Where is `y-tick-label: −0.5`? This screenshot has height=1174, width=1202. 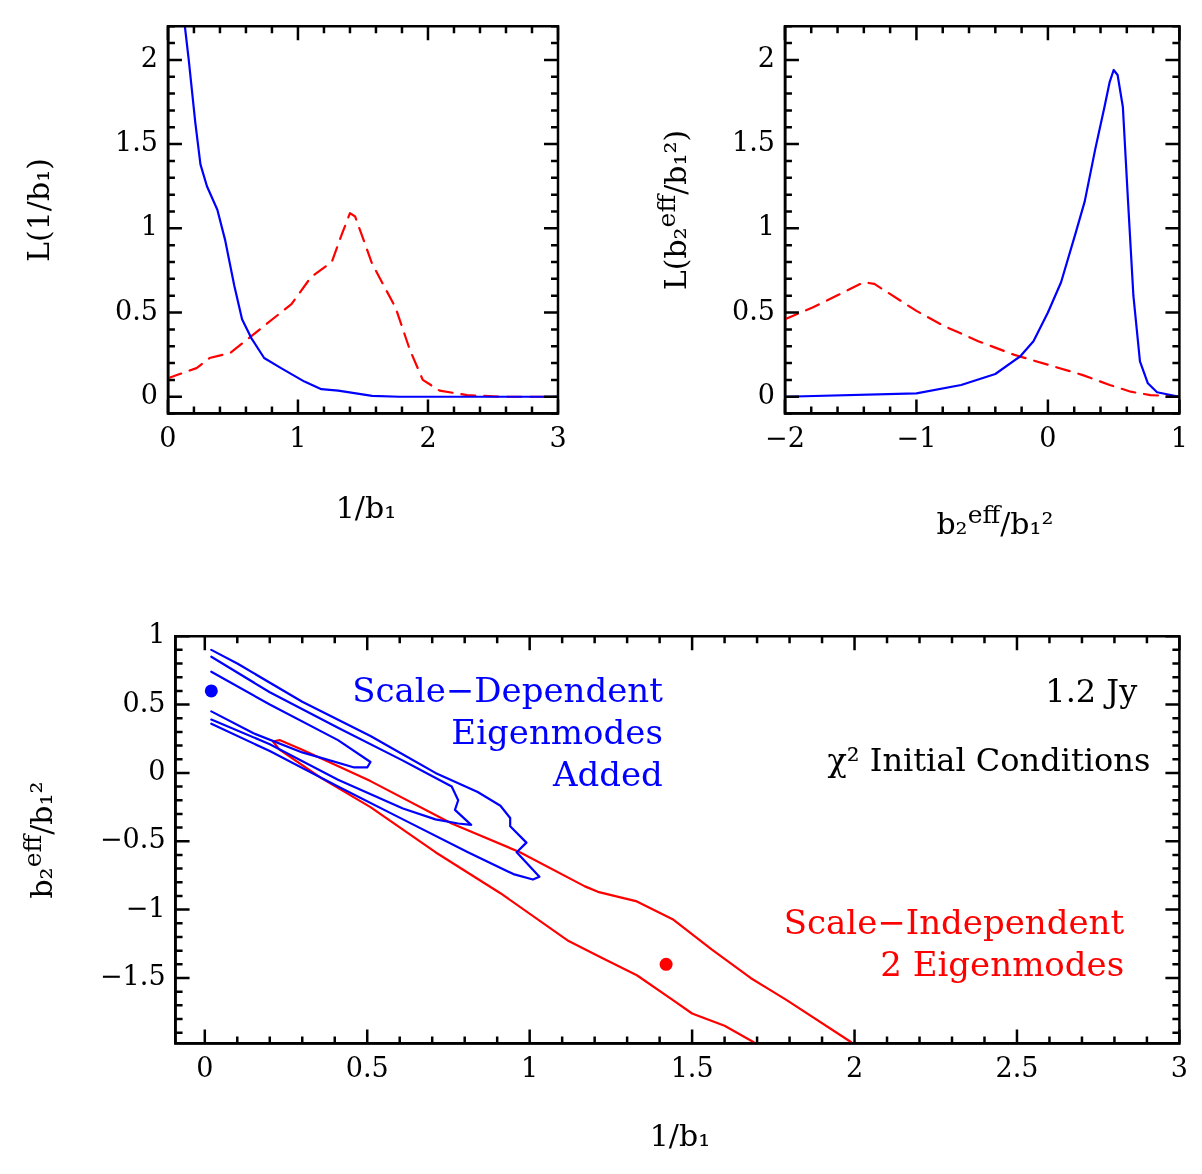
y-tick-label: −0.5 is located at coordinates (133, 839).